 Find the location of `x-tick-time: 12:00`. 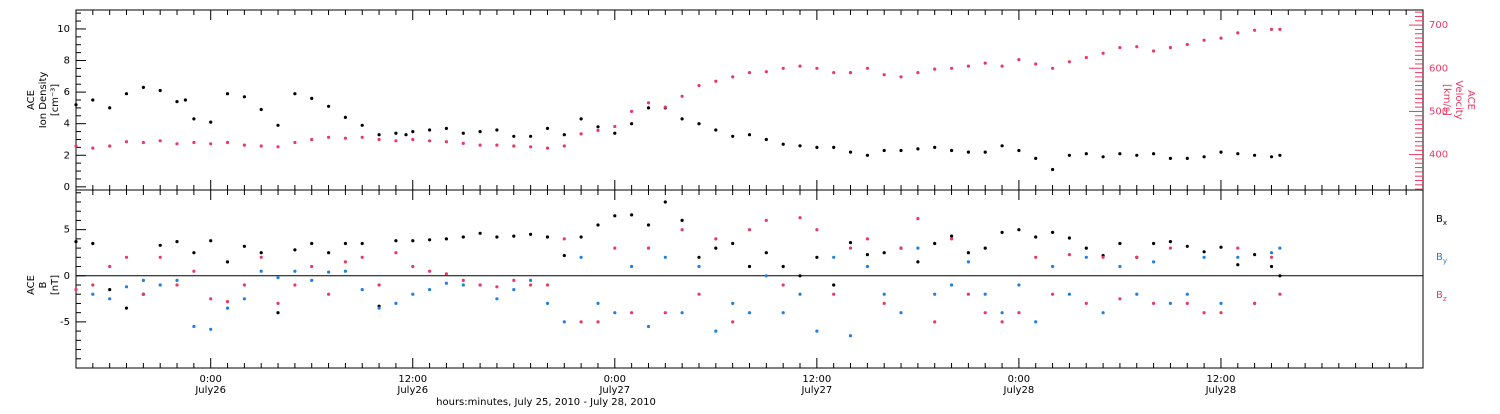

x-tick-time: 12:00 is located at coordinates (816, 379).